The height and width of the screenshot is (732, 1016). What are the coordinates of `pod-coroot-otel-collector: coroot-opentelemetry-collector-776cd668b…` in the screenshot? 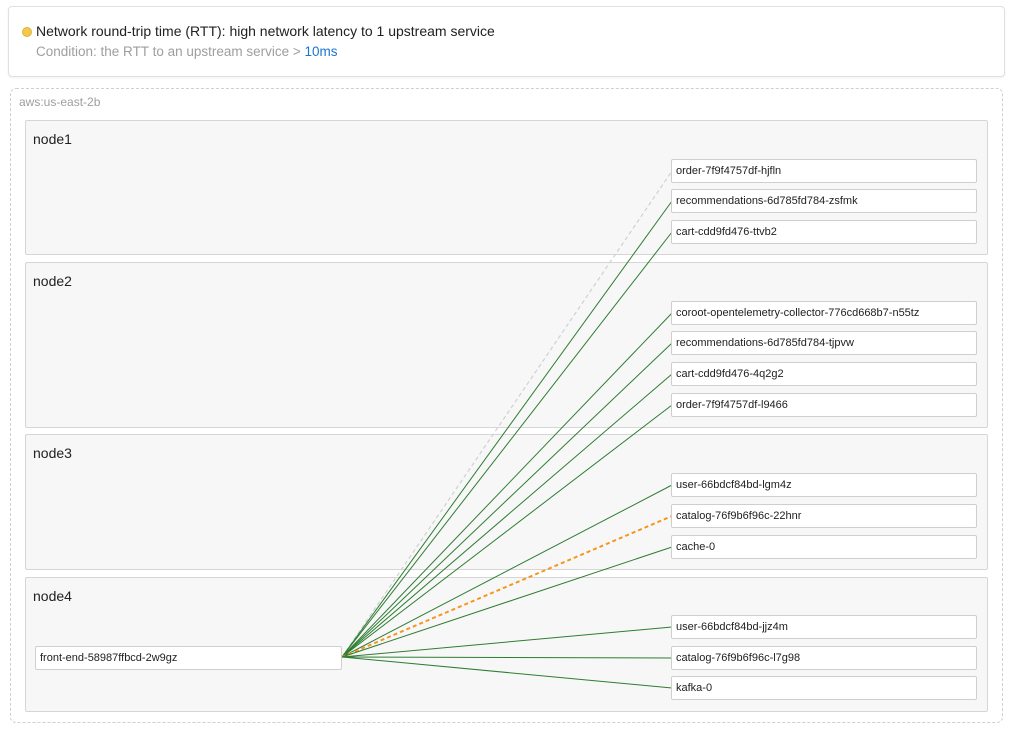 It's located at (824, 313).